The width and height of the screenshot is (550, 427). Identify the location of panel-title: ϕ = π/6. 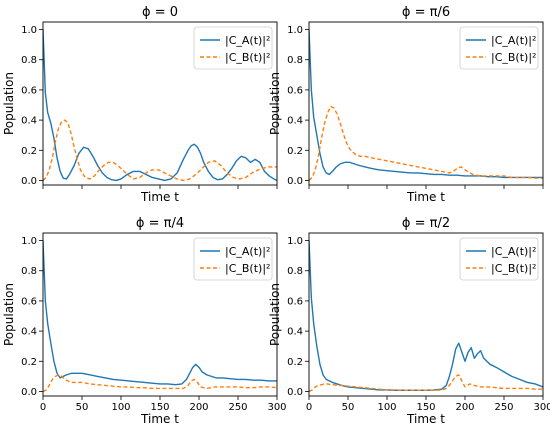
(426, 12).